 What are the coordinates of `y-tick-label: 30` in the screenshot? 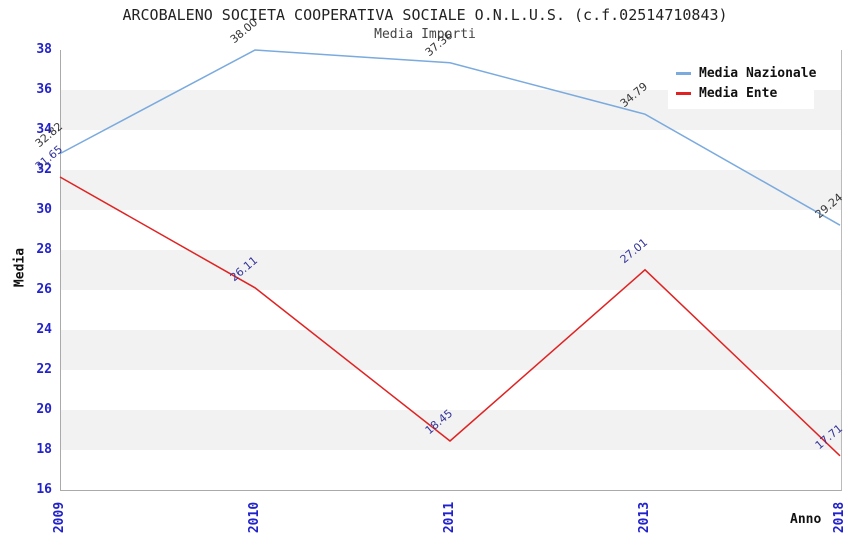 It's located at (44, 209).